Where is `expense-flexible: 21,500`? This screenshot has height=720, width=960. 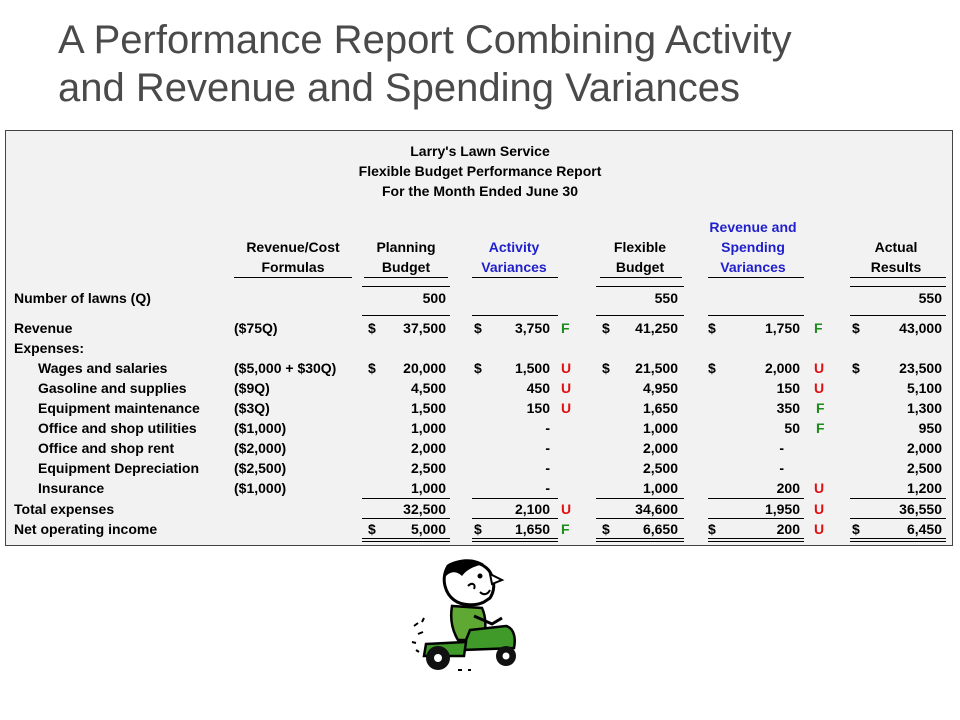 expense-flexible: 21,500 is located at coordinates (656, 368).